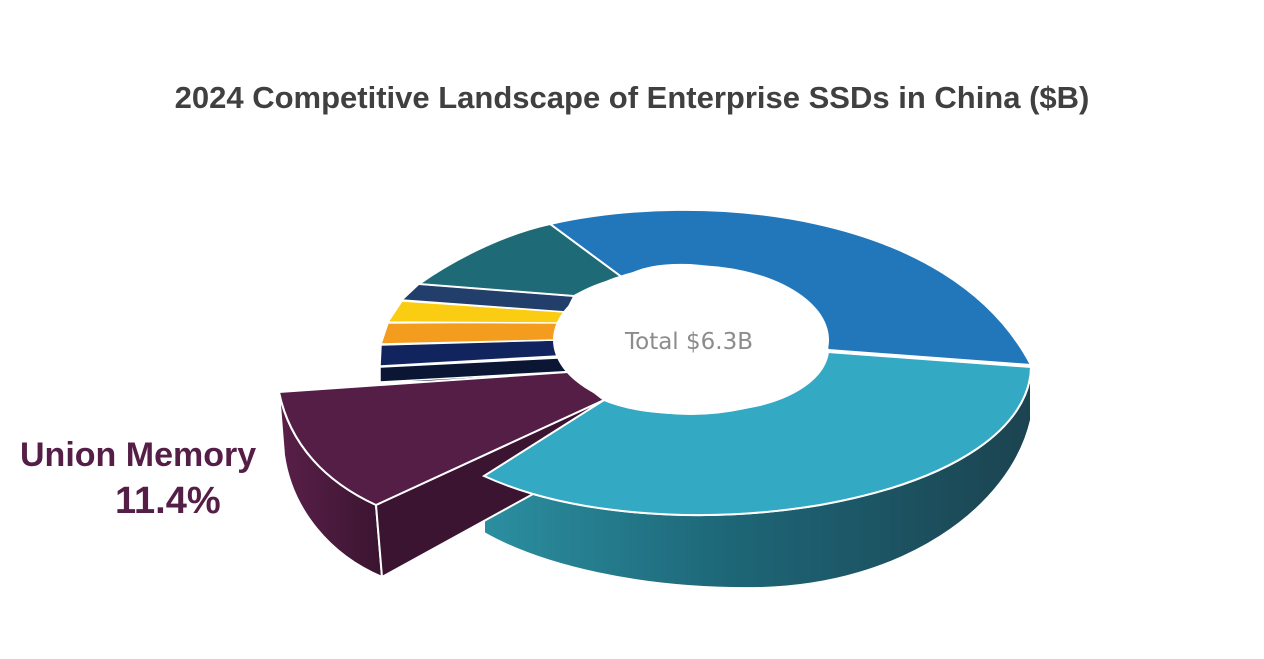  Describe the element at coordinates (168, 501) in the screenshot. I see `callout-union-memory-percent: 11.4%` at that location.